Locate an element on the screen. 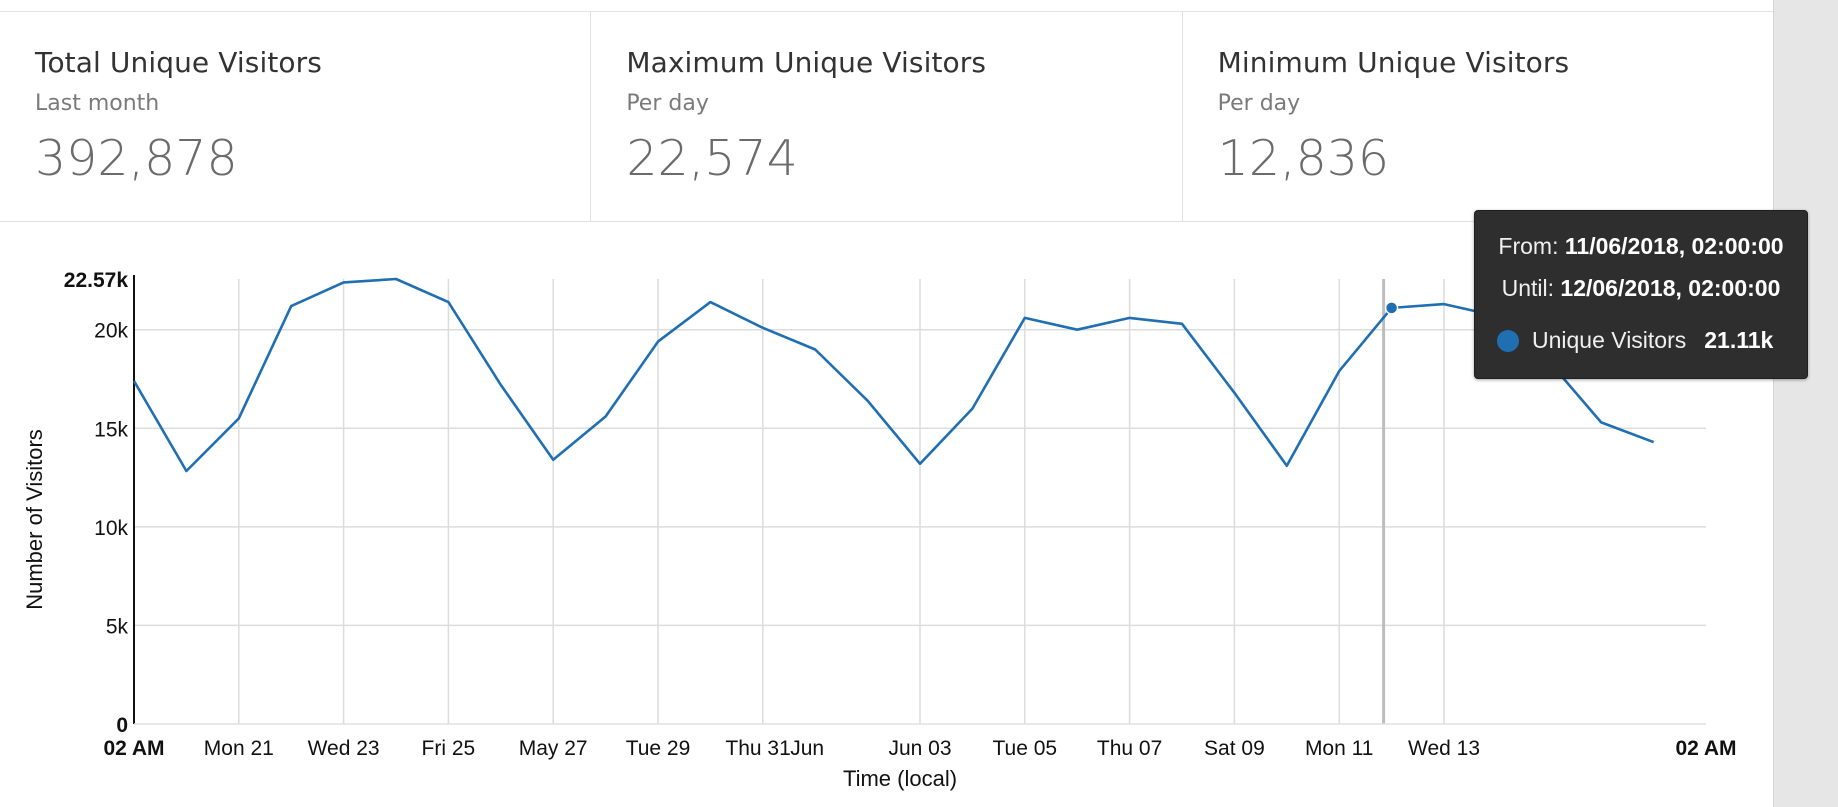 The width and height of the screenshot is (1838, 807). series-color-dot-icon is located at coordinates (1508, 340).